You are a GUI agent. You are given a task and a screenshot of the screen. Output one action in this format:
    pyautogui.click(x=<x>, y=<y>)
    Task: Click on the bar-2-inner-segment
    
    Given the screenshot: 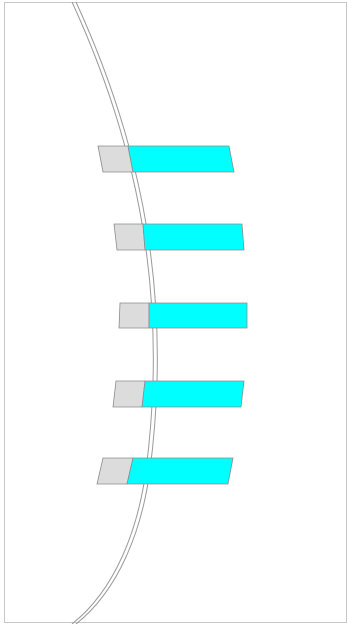 What is the action you would take?
    pyautogui.click(x=129, y=237)
    